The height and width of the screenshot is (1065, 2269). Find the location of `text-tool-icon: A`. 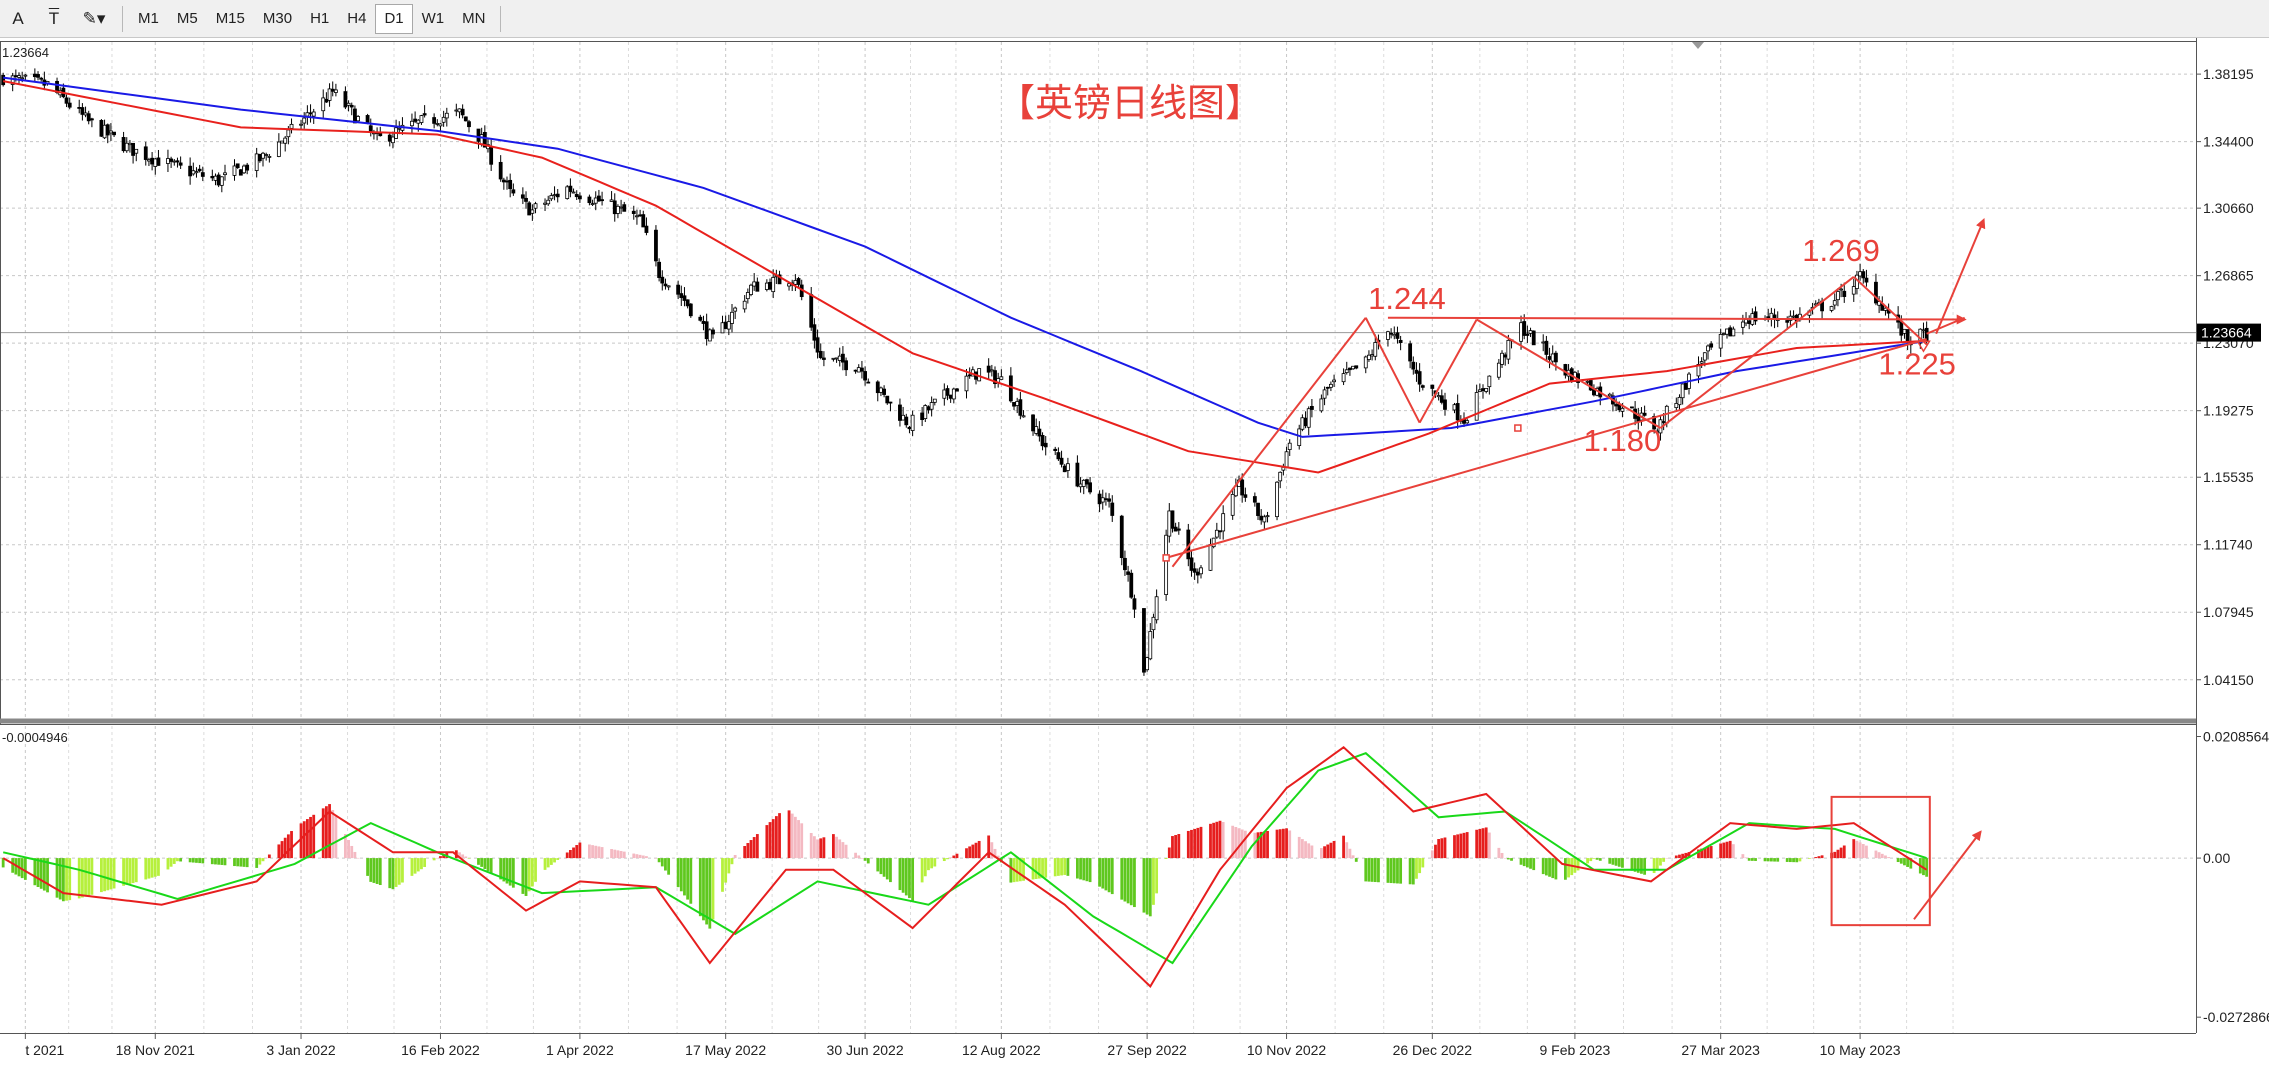

text-tool-icon: A is located at coordinates (18, 18).